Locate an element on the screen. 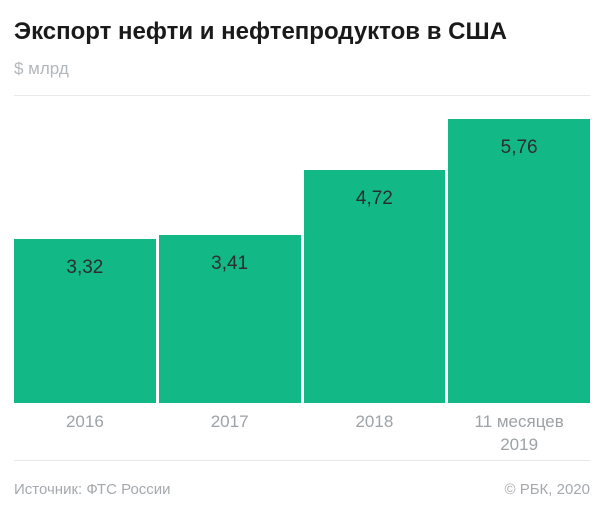  copyright-label: © РБК, 2020 is located at coordinates (547, 489).